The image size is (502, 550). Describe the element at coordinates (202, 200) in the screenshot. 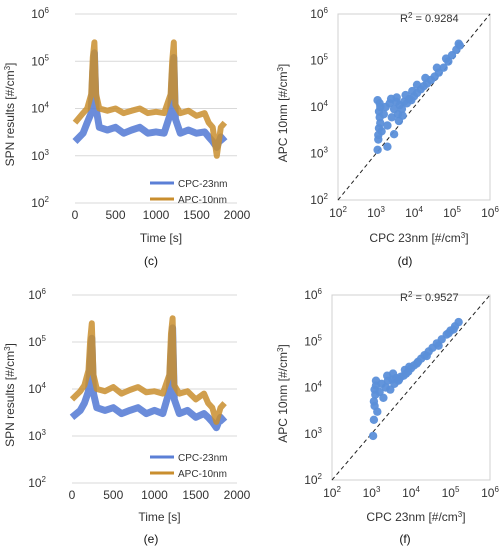

I see `legend-label: APC-10nm` at that location.